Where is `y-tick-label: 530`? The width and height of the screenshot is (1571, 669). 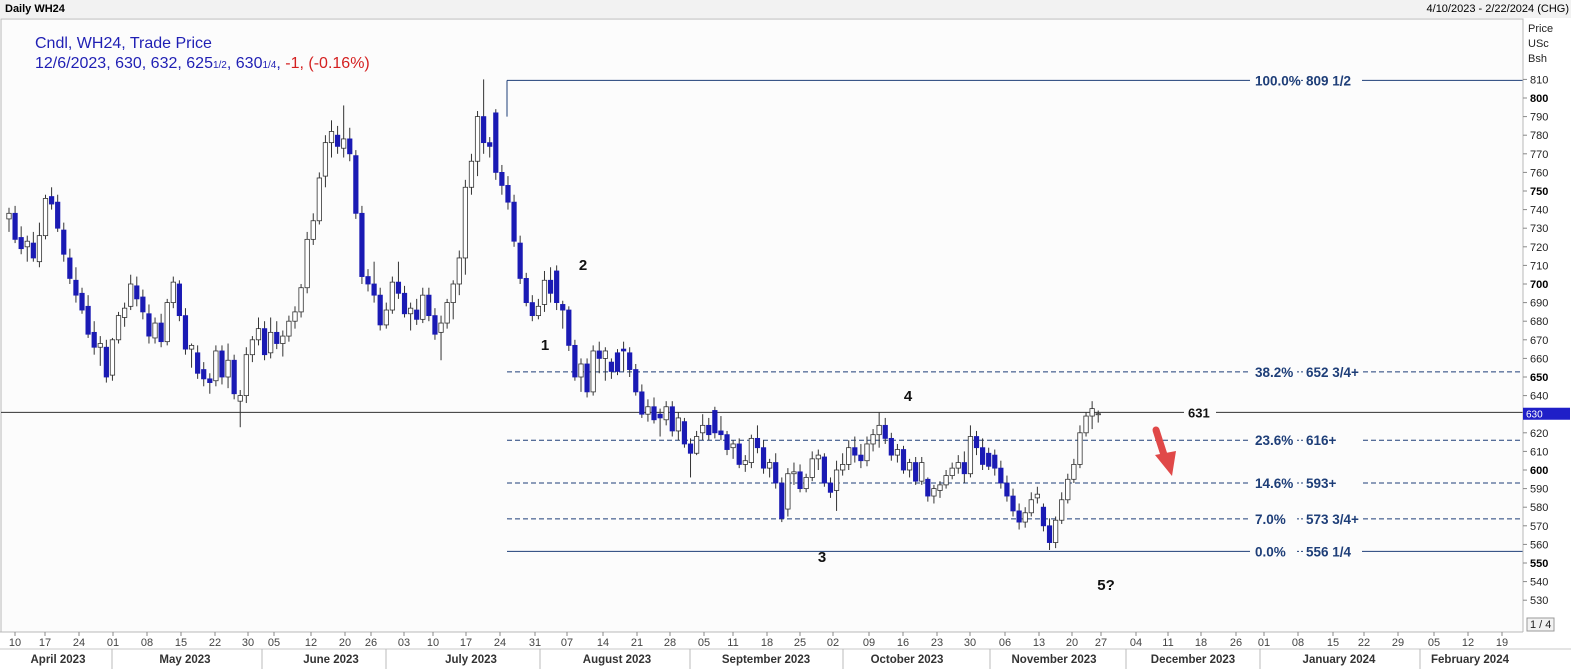
y-tick-label: 530 is located at coordinates (1539, 601).